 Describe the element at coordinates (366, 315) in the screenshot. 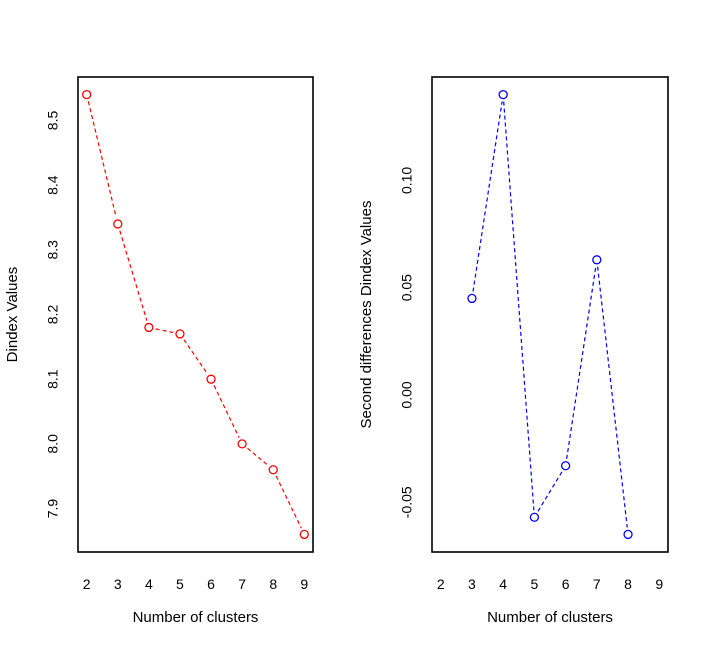

I see `second-differences-ylabel: Second differences Dindex Values` at that location.